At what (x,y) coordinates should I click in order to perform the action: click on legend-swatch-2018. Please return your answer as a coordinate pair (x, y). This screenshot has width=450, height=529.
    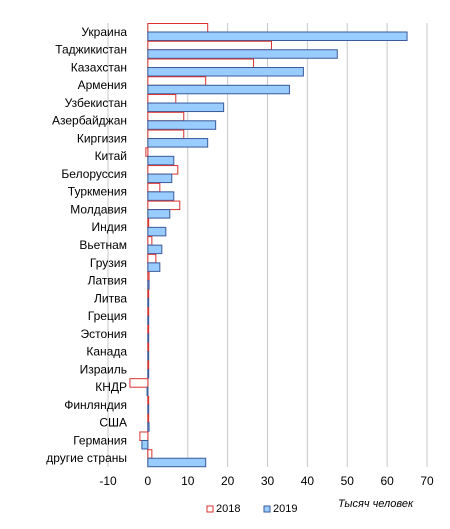
    Looking at the image, I should click on (210, 509).